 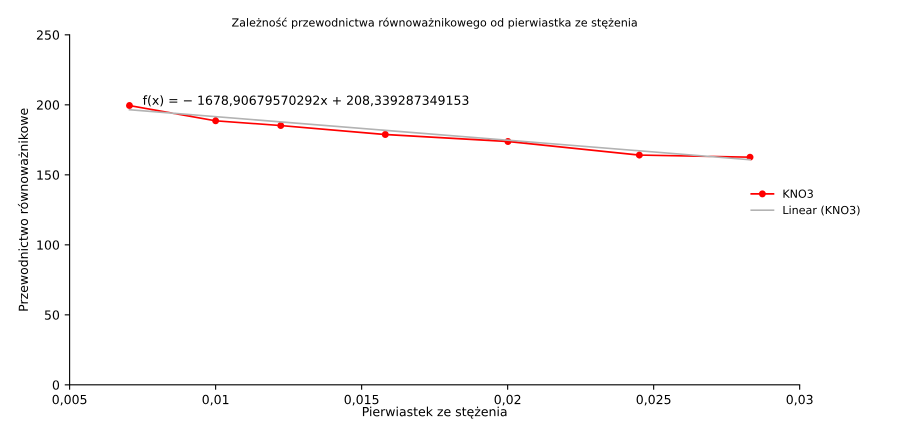 What do you see at coordinates (56, 385) in the screenshot?
I see `y-tick-label: 0` at bounding box center [56, 385].